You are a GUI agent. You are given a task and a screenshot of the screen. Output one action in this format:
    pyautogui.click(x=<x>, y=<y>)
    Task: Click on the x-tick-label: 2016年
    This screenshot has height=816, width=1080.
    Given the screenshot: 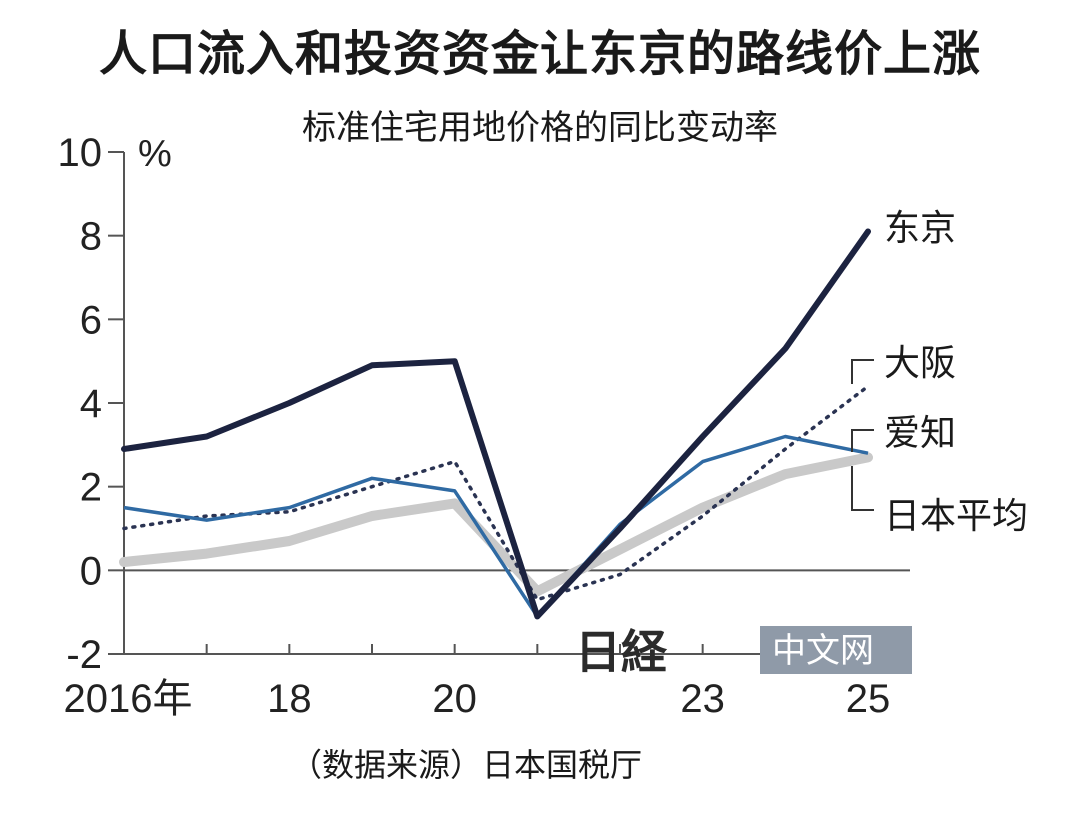 What is the action you would take?
    pyautogui.click(x=128, y=699)
    